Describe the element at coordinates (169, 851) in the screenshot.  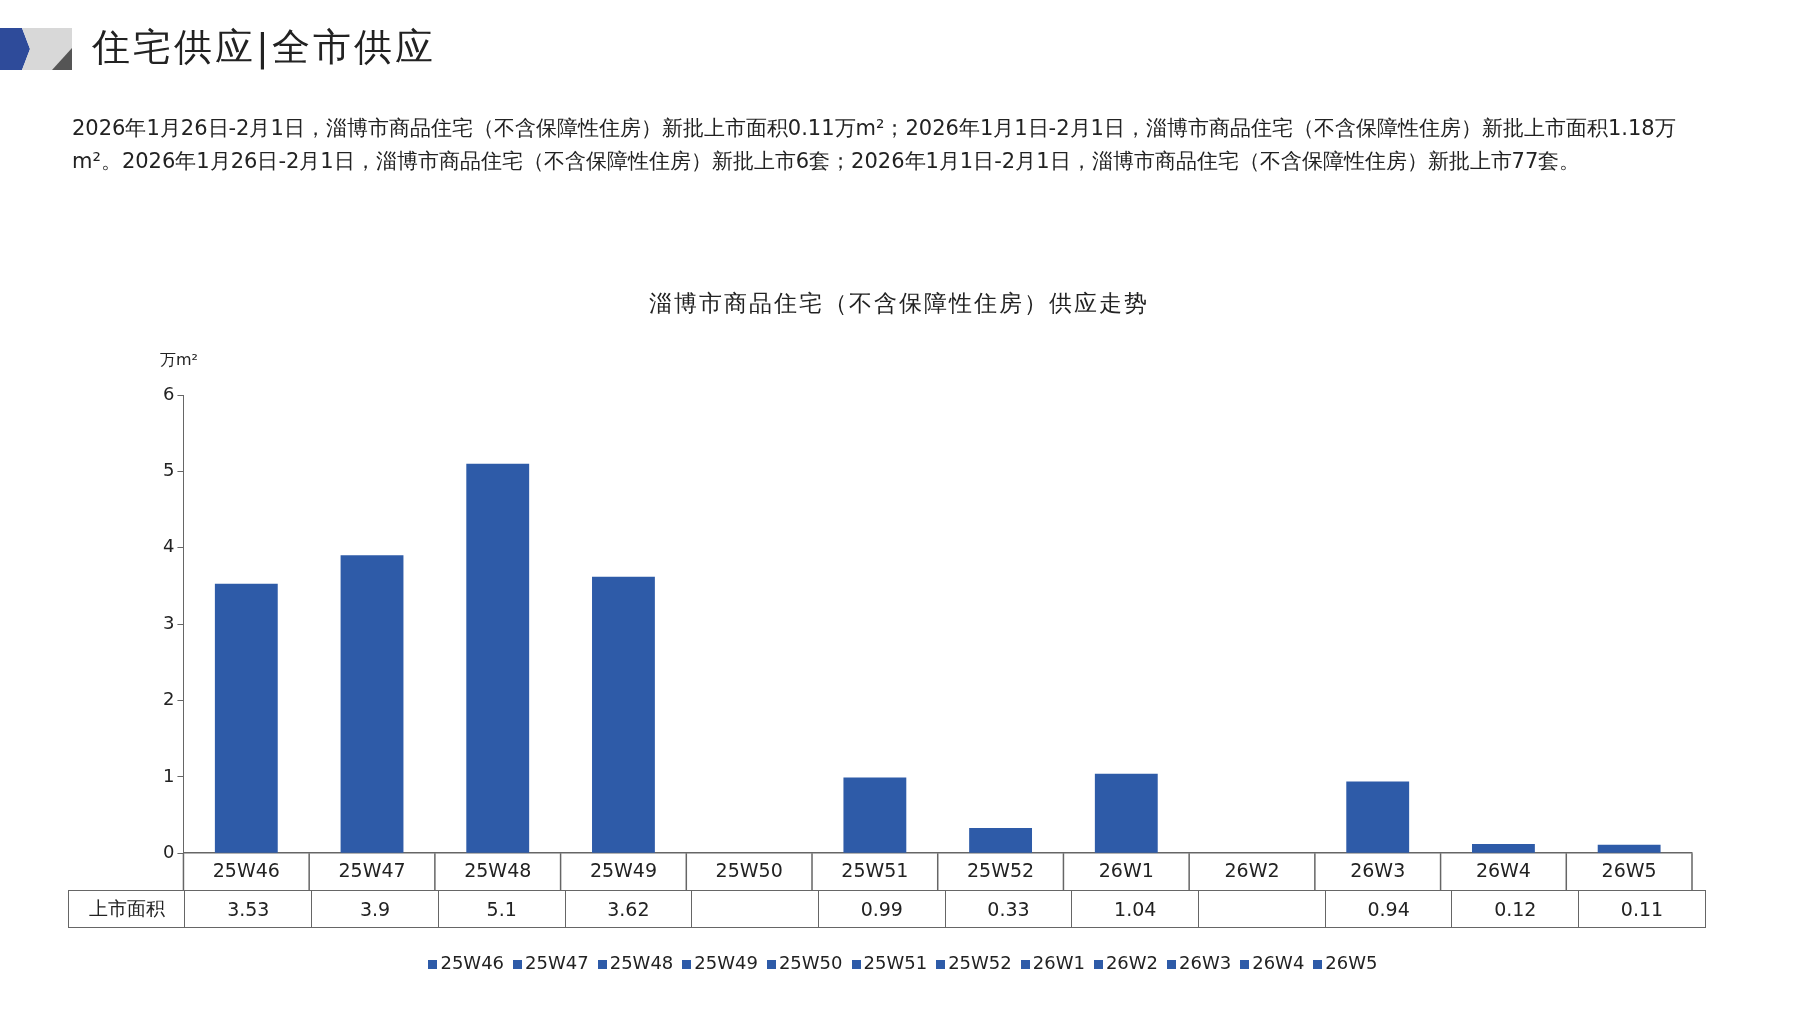
I see `y-tick-label: 0` at that location.